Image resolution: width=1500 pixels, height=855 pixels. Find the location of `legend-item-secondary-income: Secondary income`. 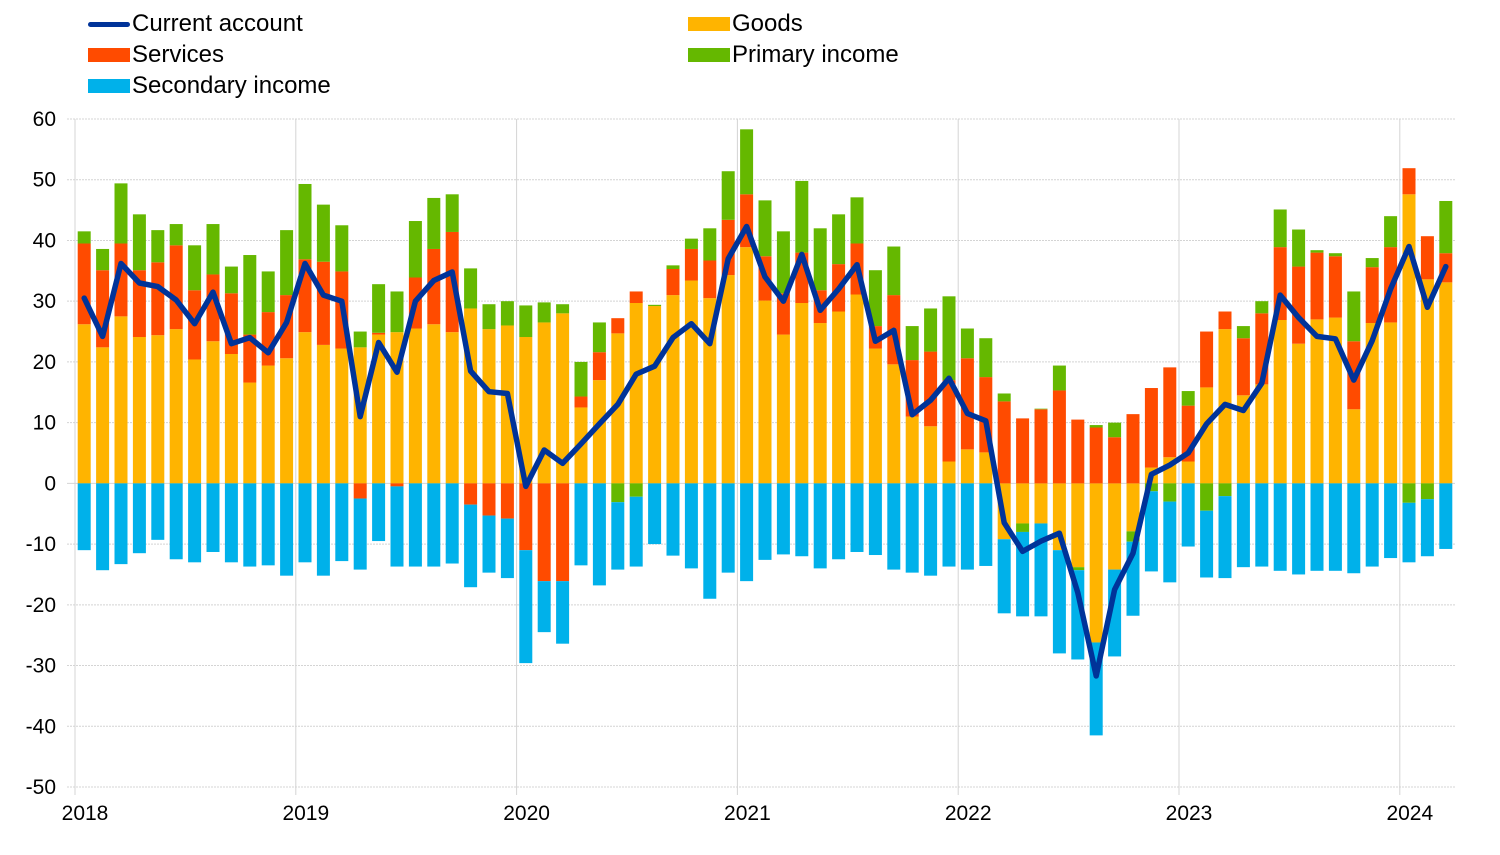

legend-item-secondary-income: Secondary income is located at coordinates (209, 86).